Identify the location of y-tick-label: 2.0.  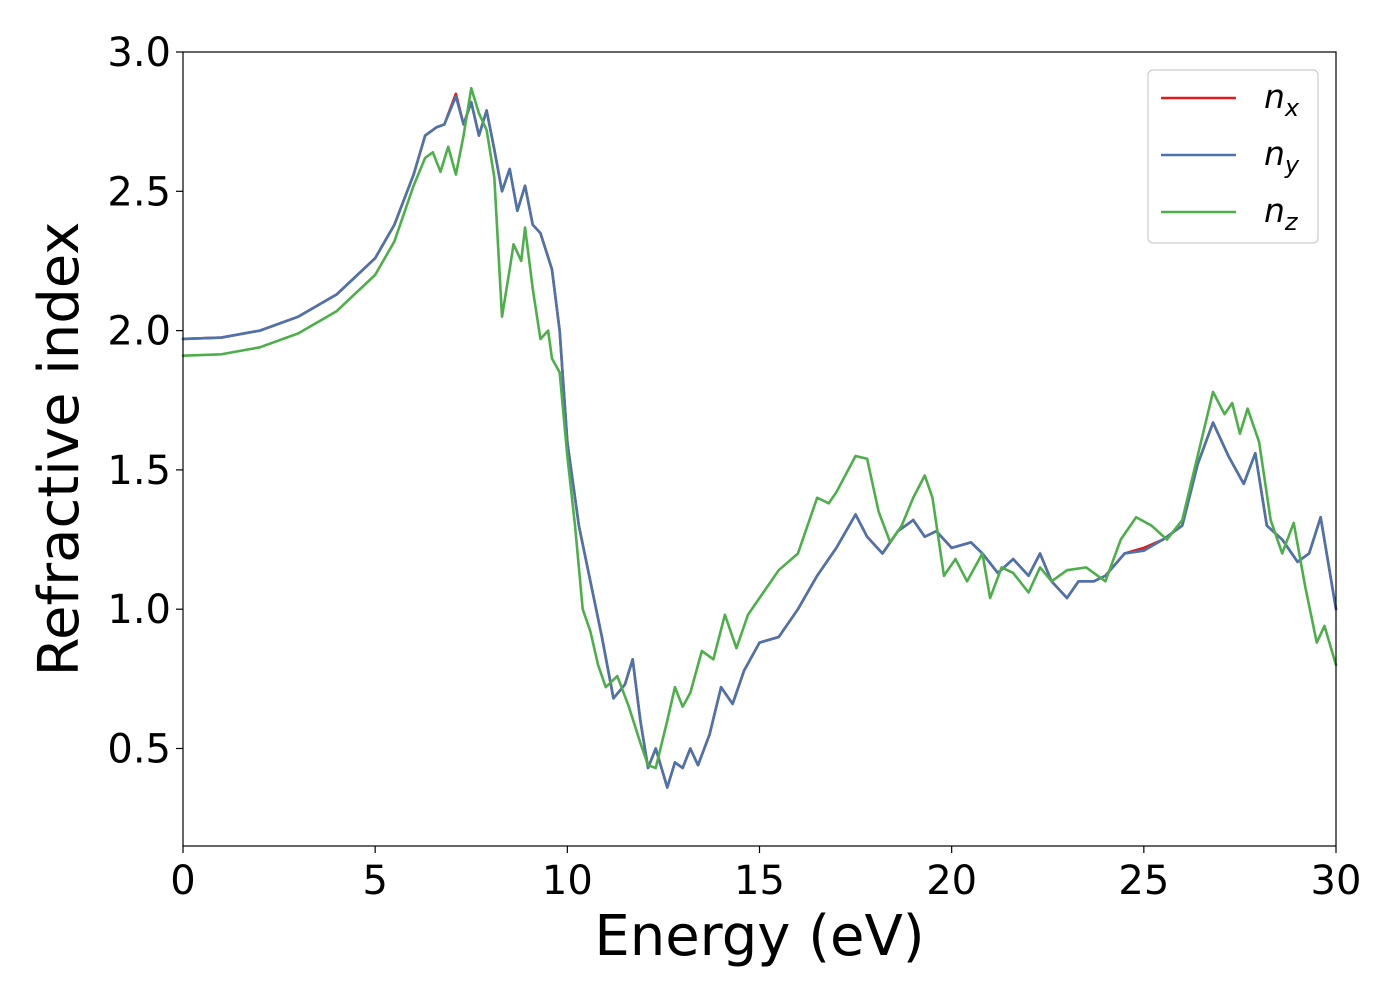
(139, 332).